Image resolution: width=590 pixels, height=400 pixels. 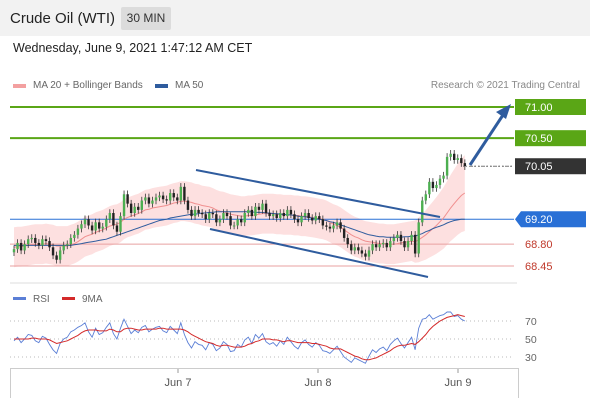 I want to click on timeframe-button: 30 MIN, so click(x=146, y=18).